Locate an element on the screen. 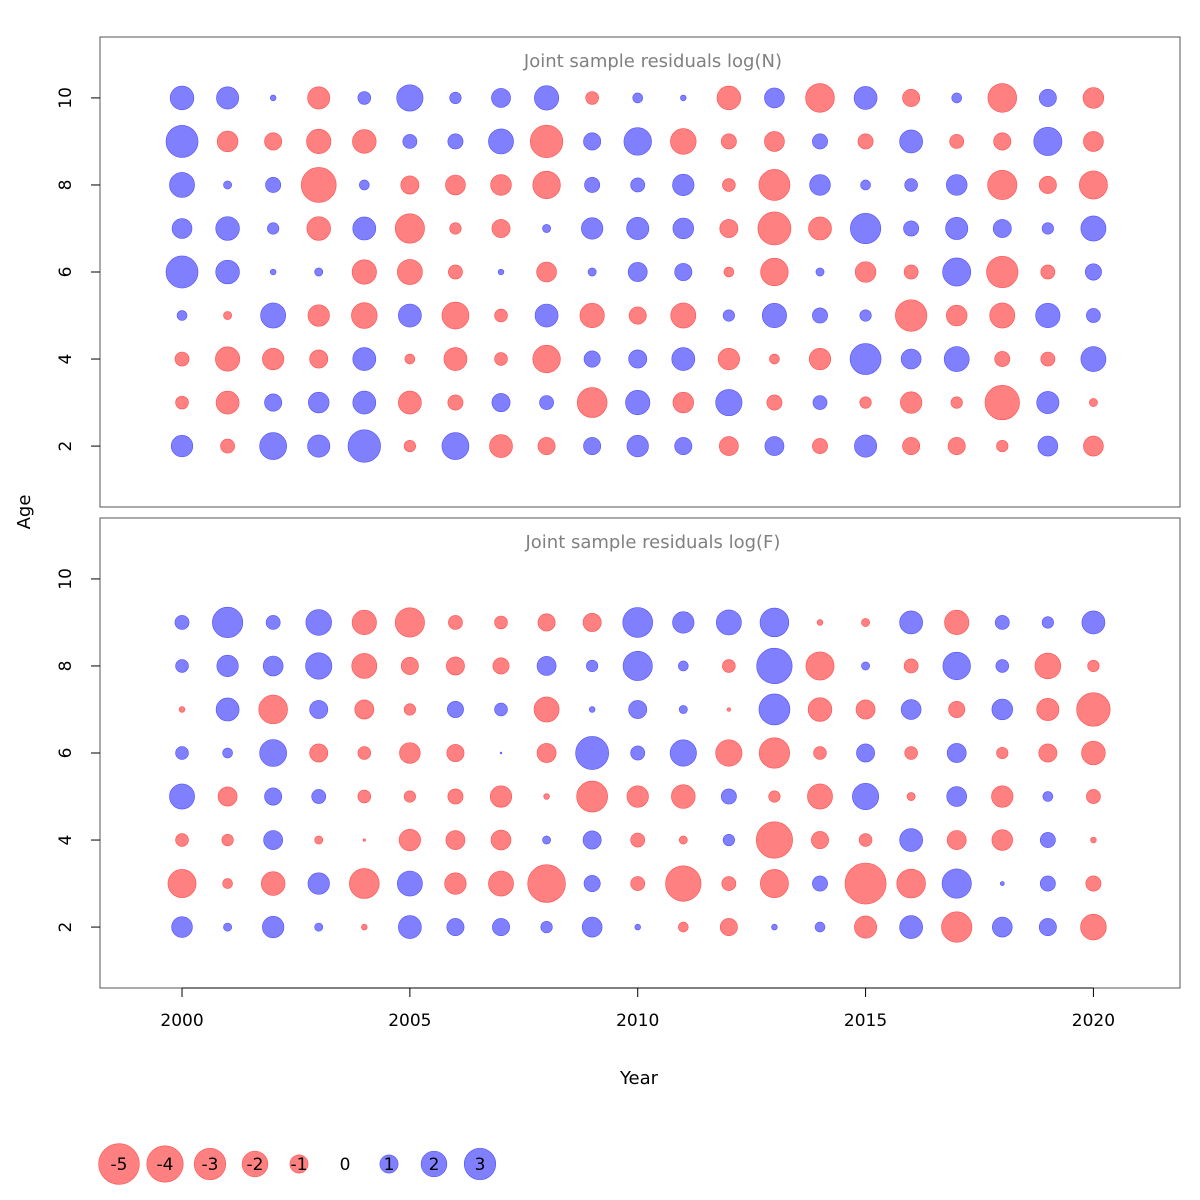 This screenshot has width=1200, height=1200. legend-label: 0 is located at coordinates (345, 1165).